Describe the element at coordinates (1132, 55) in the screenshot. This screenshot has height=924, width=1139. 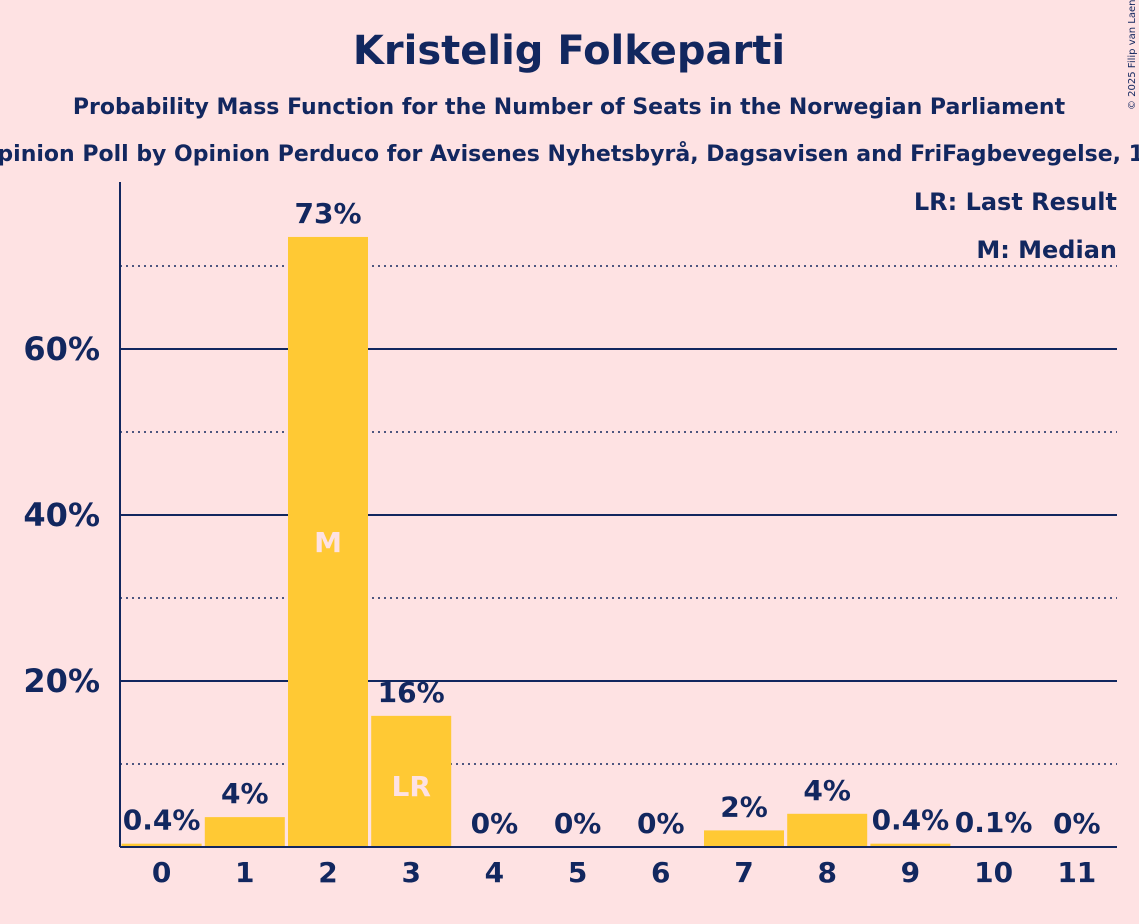
I see `copyright: © 2025 Filip van Laenen` at that location.